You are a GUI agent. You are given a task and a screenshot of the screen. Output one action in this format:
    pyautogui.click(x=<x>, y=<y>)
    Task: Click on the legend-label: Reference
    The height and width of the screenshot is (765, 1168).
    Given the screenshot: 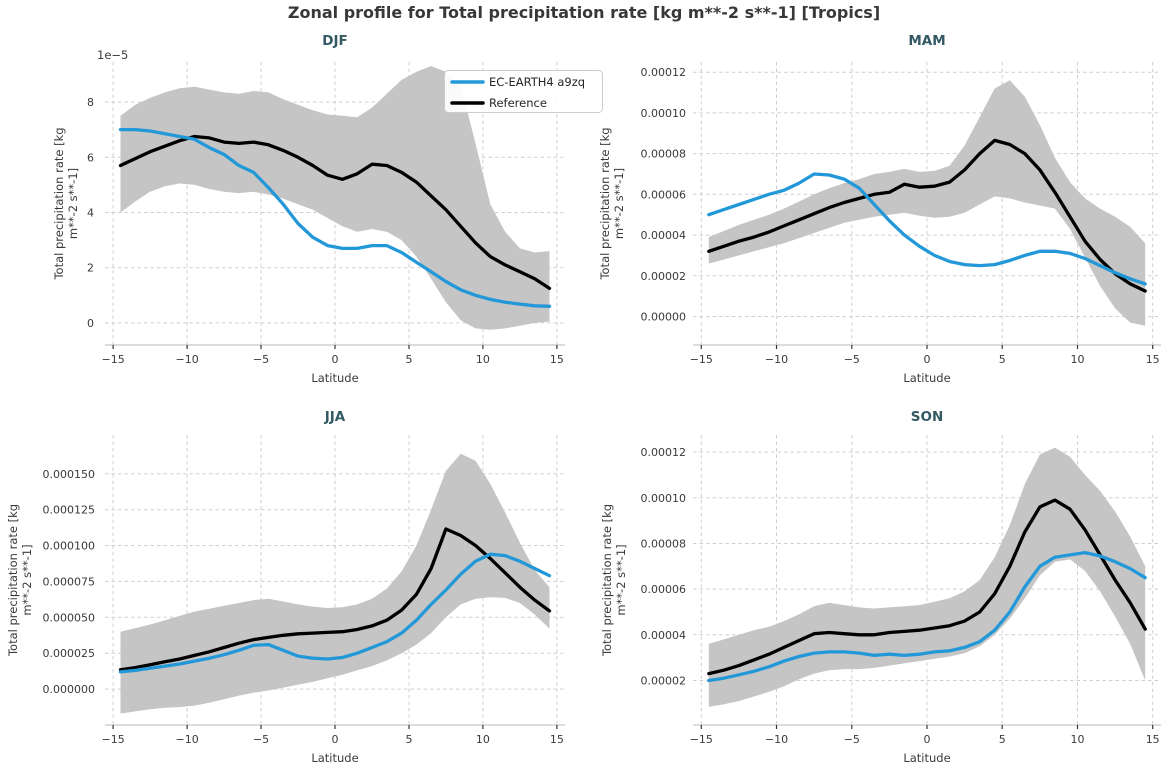 What is the action you would take?
    pyautogui.click(x=518, y=103)
    